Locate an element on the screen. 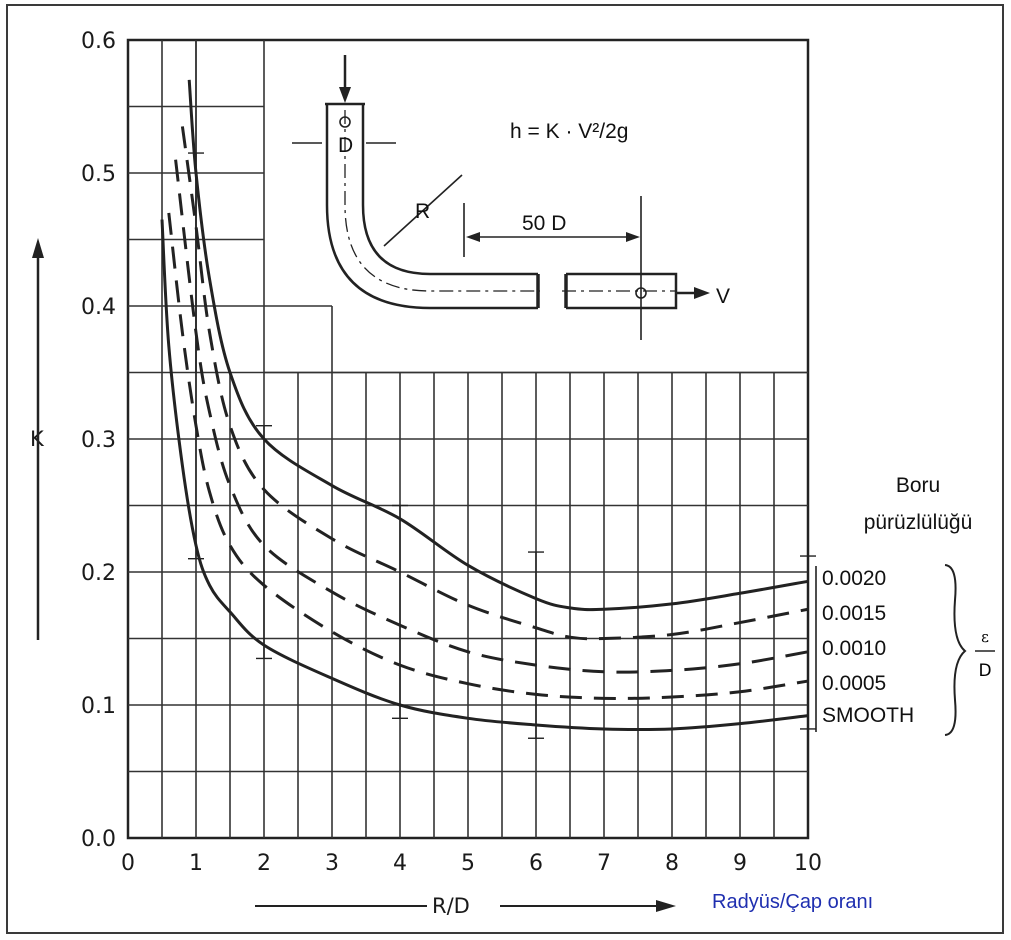 The height and width of the screenshot is (940, 1011). inset-label-velocity: V is located at coordinates (723, 296).